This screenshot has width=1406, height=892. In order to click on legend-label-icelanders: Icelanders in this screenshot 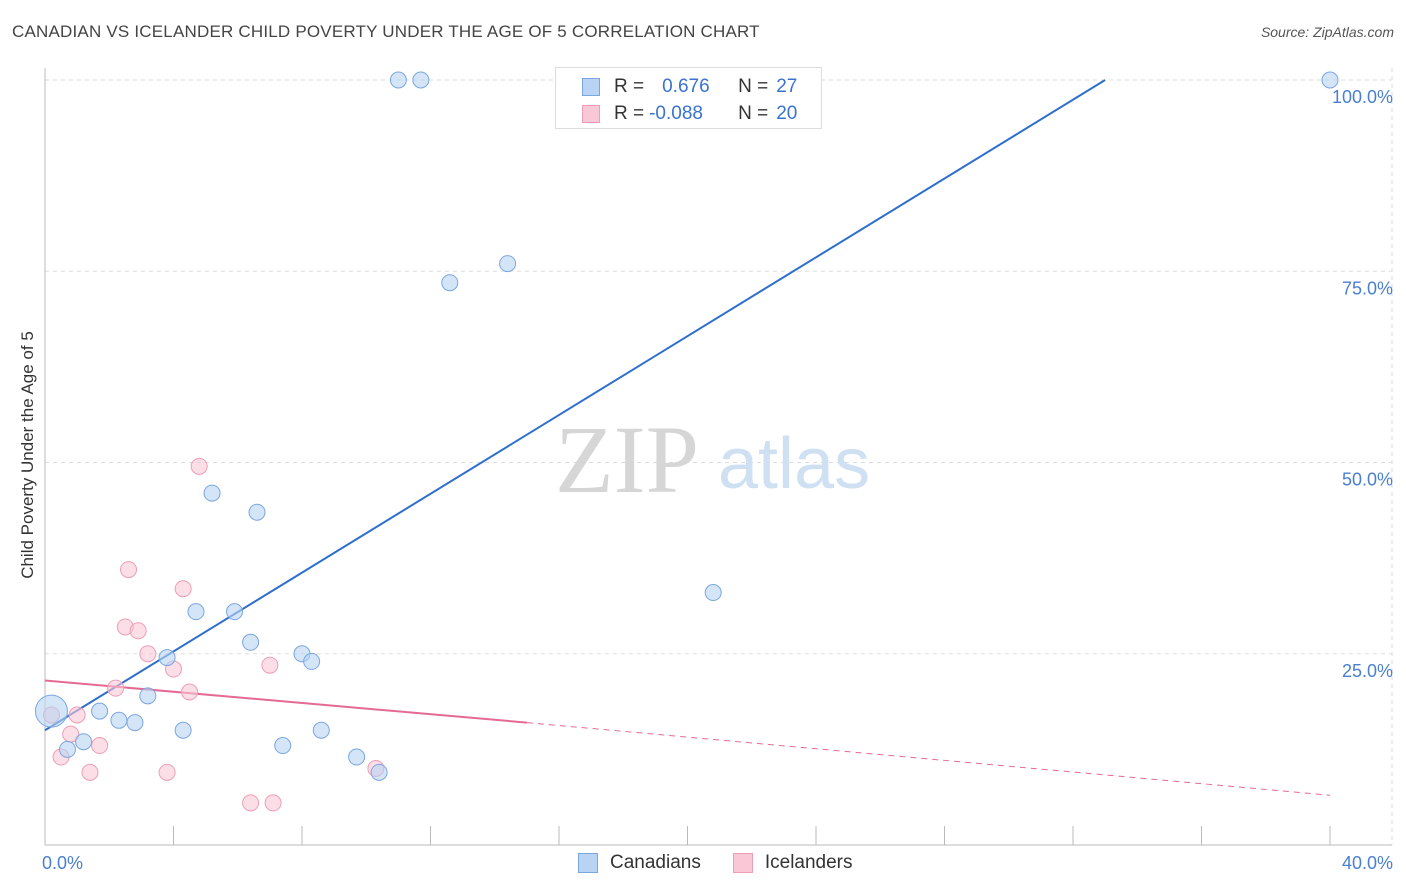, I will do `click(808, 862)`.